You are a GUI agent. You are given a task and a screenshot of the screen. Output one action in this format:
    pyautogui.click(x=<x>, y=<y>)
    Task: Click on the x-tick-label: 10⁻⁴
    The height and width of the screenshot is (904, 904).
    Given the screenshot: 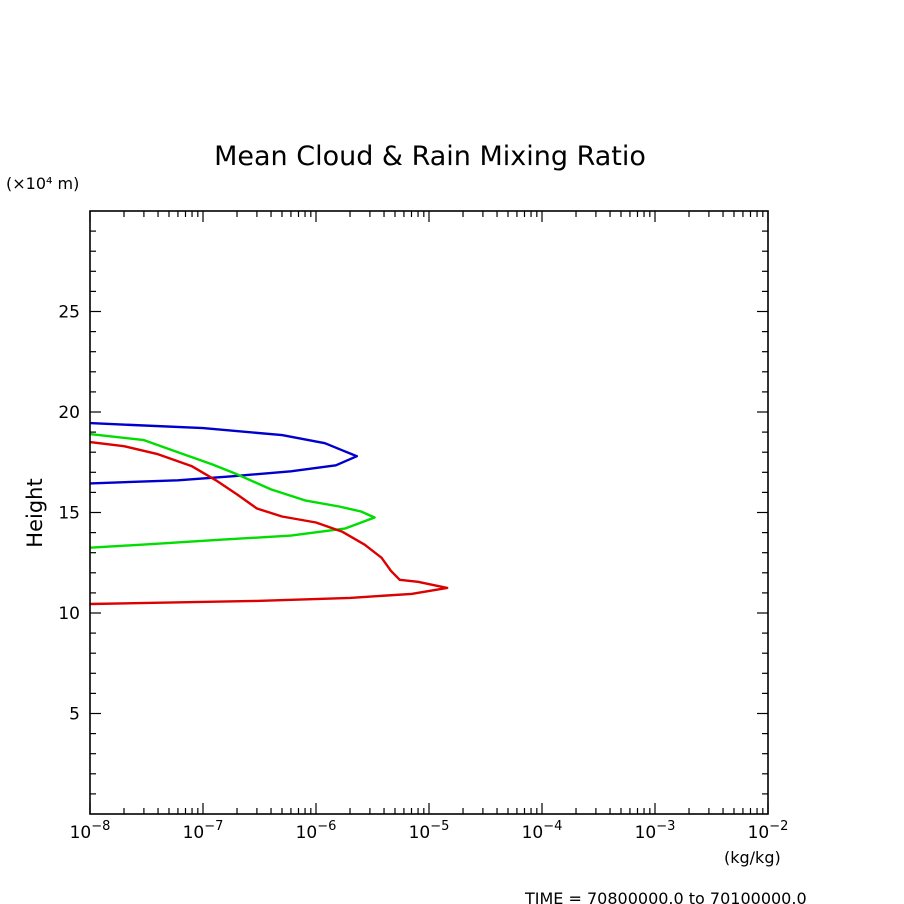 What is the action you would take?
    pyautogui.click(x=542, y=831)
    